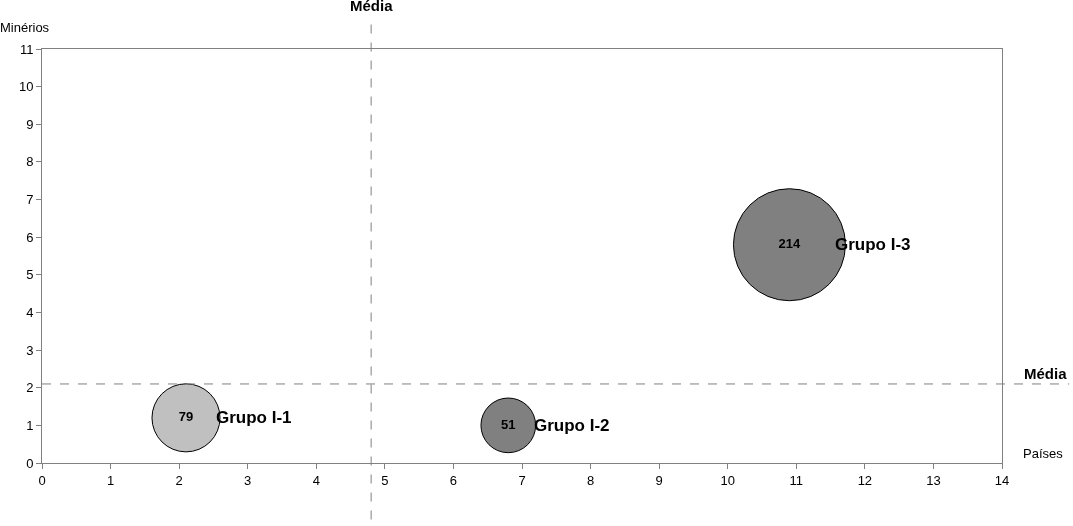  What do you see at coordinates (26, 87) in the screenshot?
I see `y-tick-label: 10` at bounding box center [26, 87].